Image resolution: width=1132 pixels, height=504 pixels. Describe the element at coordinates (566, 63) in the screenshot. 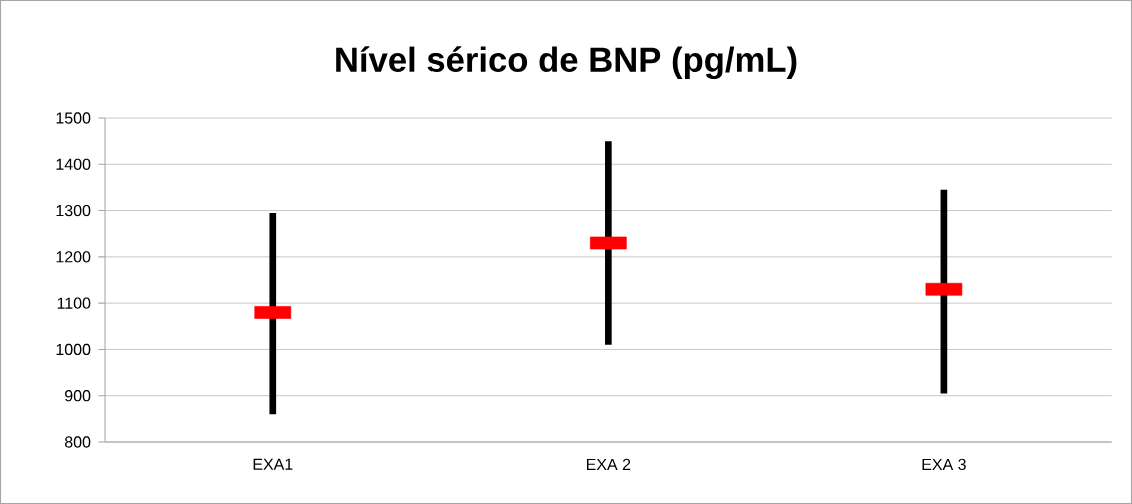

I see `chart-title: Nível sérico de BNP (pg/mL)` at that location.